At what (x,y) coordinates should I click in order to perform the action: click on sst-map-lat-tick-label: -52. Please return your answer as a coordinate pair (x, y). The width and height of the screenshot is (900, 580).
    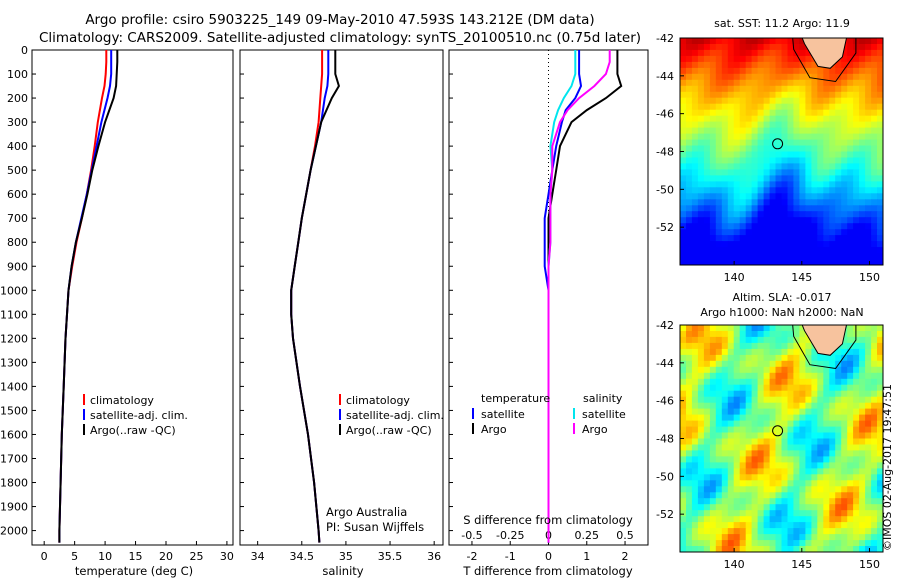
    Looking at the image, I should click on (665, 227).